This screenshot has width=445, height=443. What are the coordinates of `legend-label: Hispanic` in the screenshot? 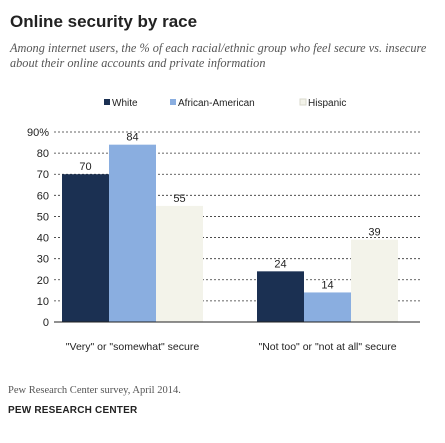 It's located at (327, 103).